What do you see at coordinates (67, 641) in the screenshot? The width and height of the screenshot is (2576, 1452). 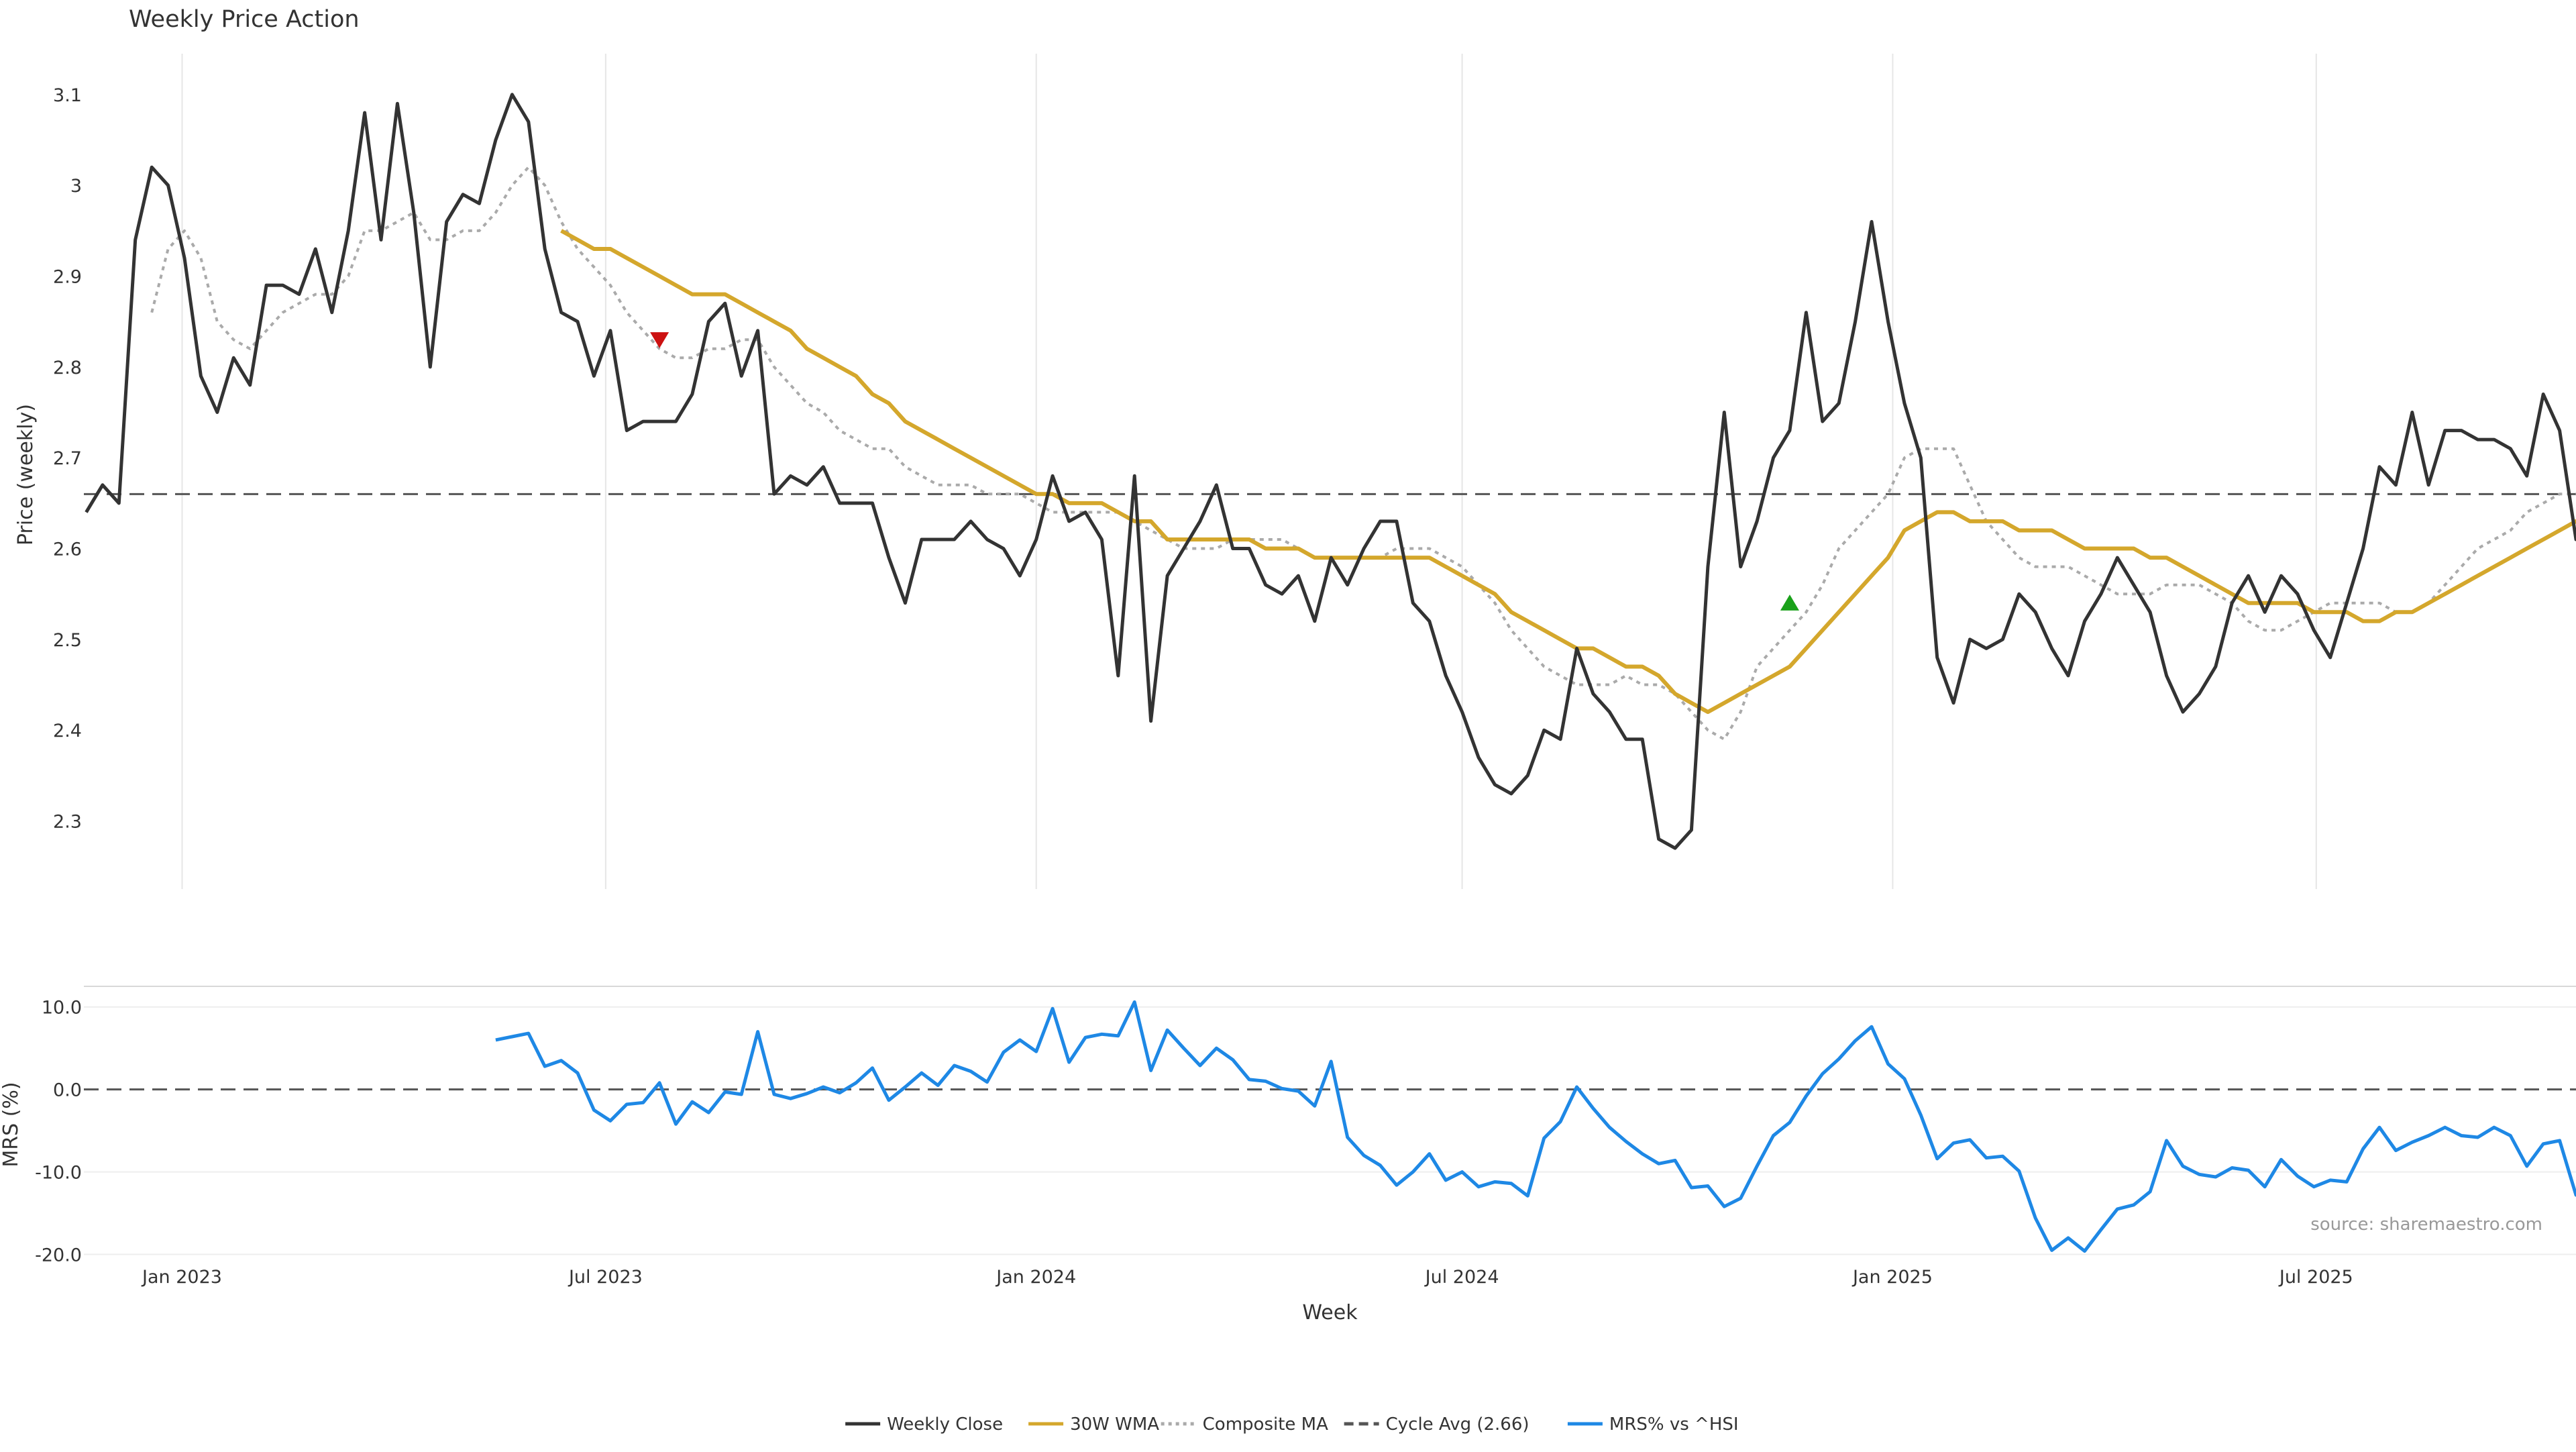 I see `price-ytick-label: 2.5` at bounding box center [67, 641].